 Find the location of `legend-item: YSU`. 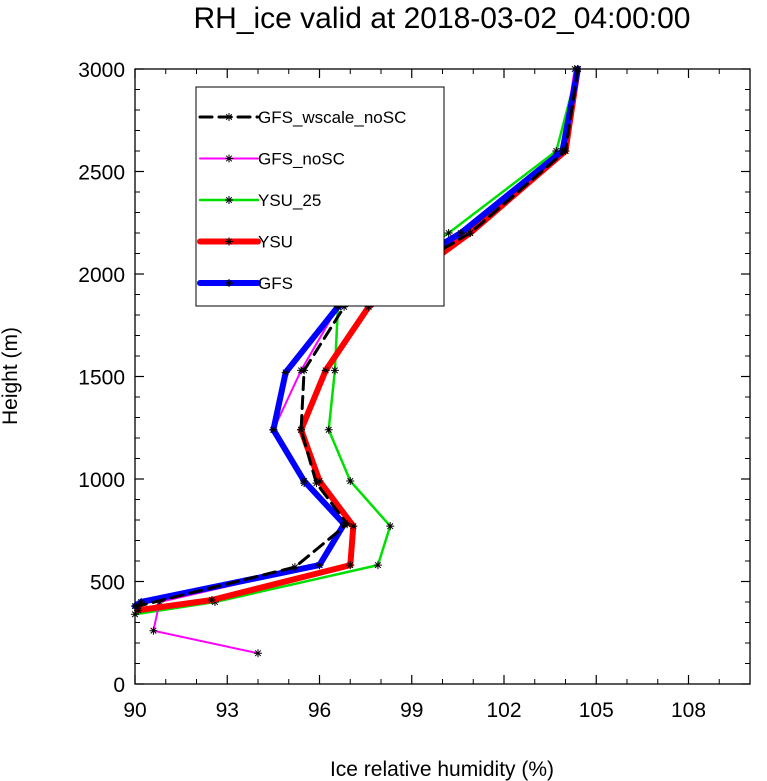

legend-item: YSU is located at coordinates (245, 242).